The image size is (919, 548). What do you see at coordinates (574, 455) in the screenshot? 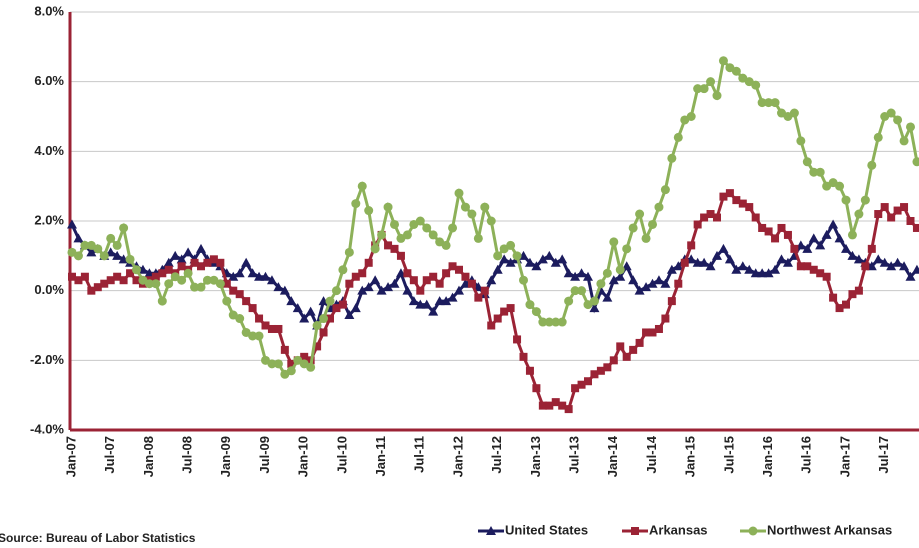
I see `x-tick-label: Jul-13` at bounding box center [574, 455].